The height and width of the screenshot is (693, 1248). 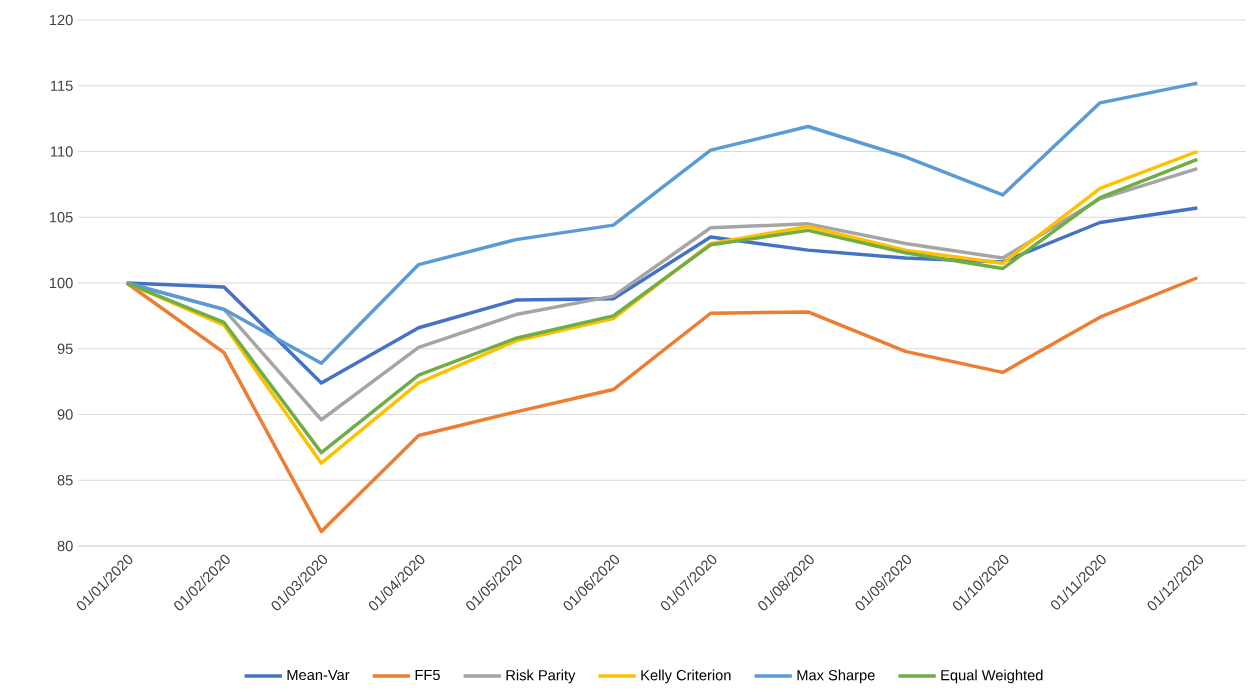 What do you see at coordinates (836, 676) in the screenshot?
I see `legend-label: Max Sharpe` at bounding box center [836, 676].